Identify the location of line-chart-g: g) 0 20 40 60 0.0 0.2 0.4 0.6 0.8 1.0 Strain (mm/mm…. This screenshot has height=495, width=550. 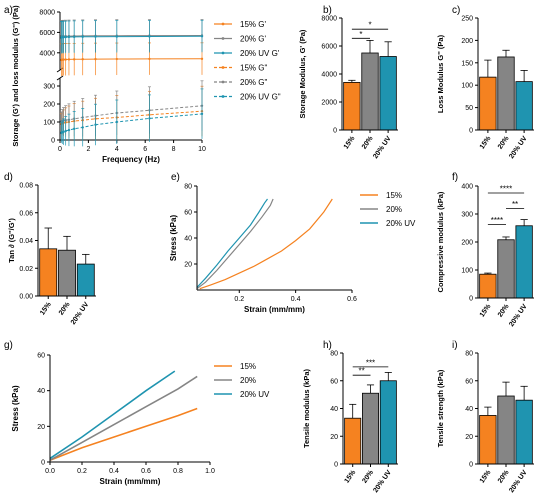
(137, 413).